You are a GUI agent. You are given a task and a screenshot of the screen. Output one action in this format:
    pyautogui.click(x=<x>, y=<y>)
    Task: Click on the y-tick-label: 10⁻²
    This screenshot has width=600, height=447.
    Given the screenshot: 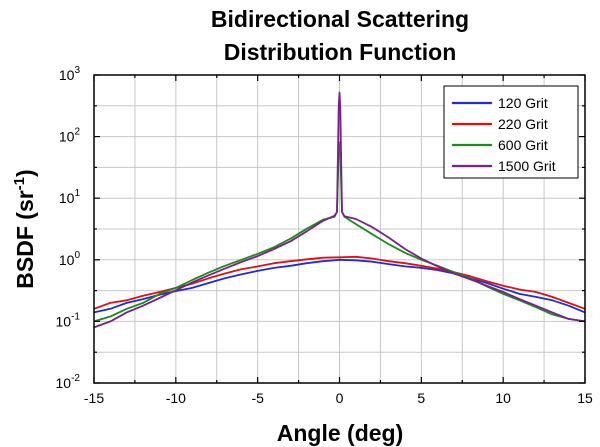 What is the action you would take?
    pyautogui.click(x=68, y=382)
    